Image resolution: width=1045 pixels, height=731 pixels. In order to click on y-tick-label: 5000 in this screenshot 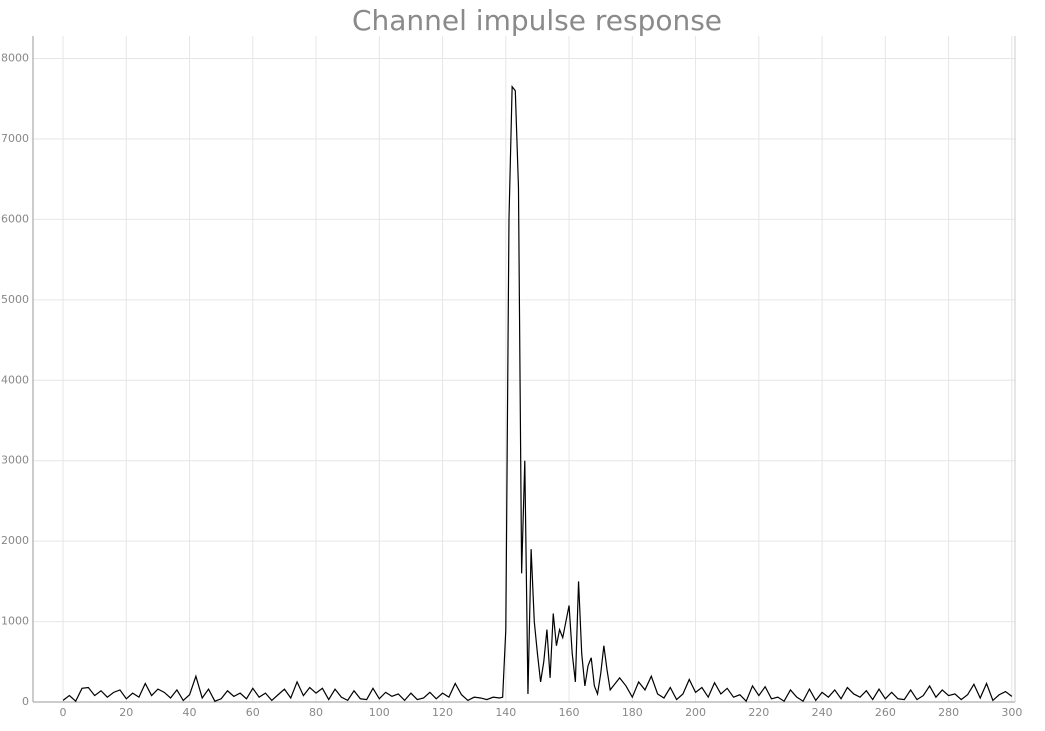, I will do `click(15, 299)`.